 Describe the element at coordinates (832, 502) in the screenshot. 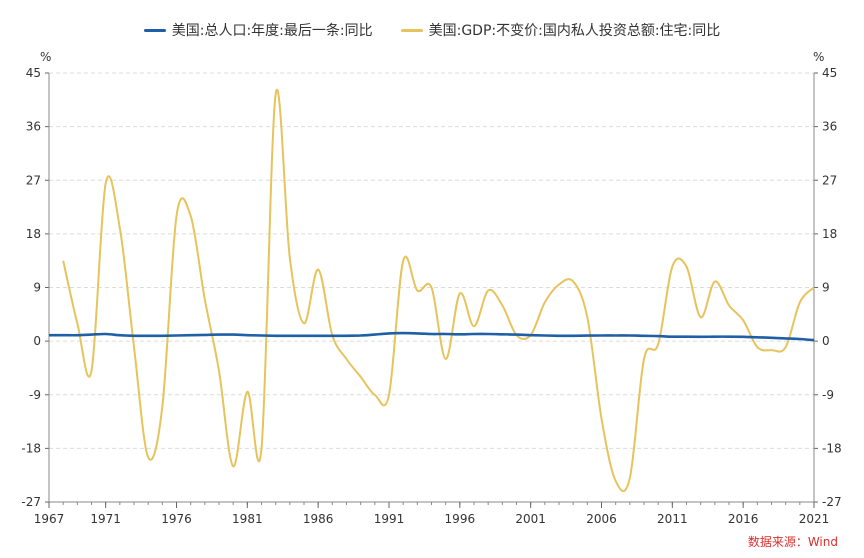

I see `y-tick-label-right: -27` at that location.